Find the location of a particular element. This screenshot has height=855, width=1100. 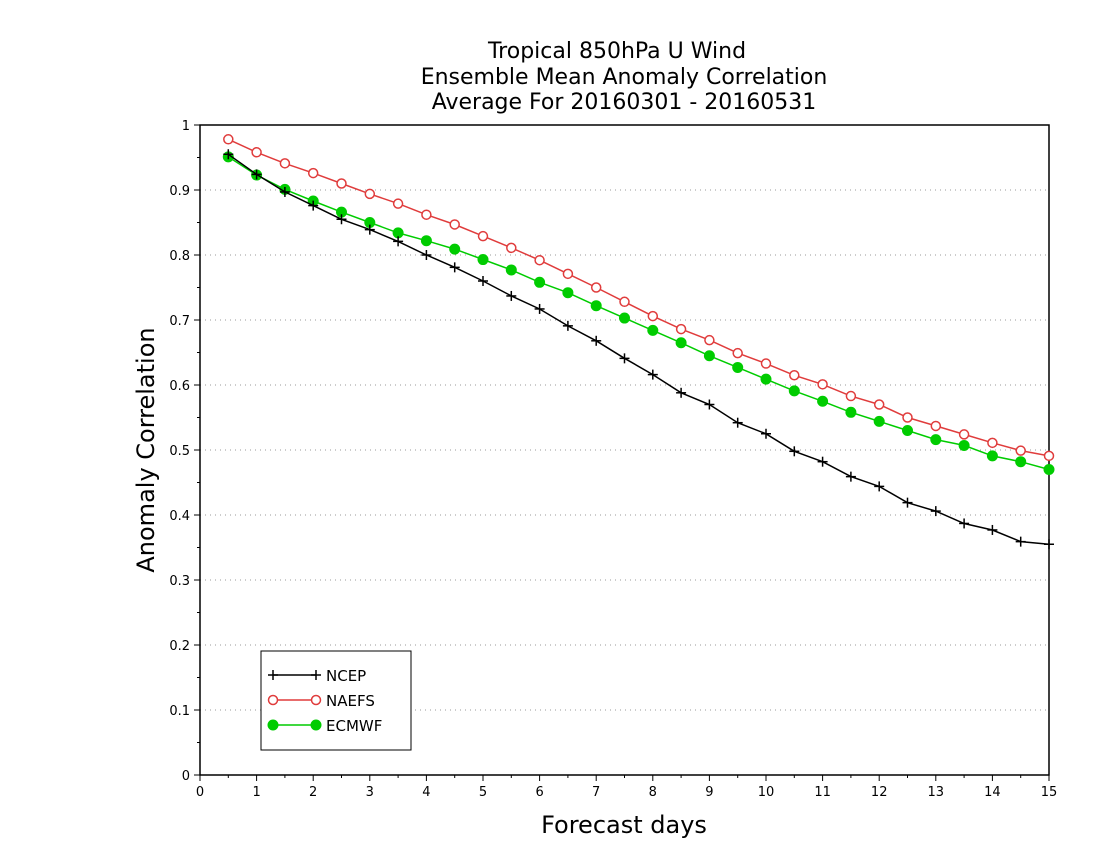

legend-marker-start-ncep is located at coordinates (273, 675).